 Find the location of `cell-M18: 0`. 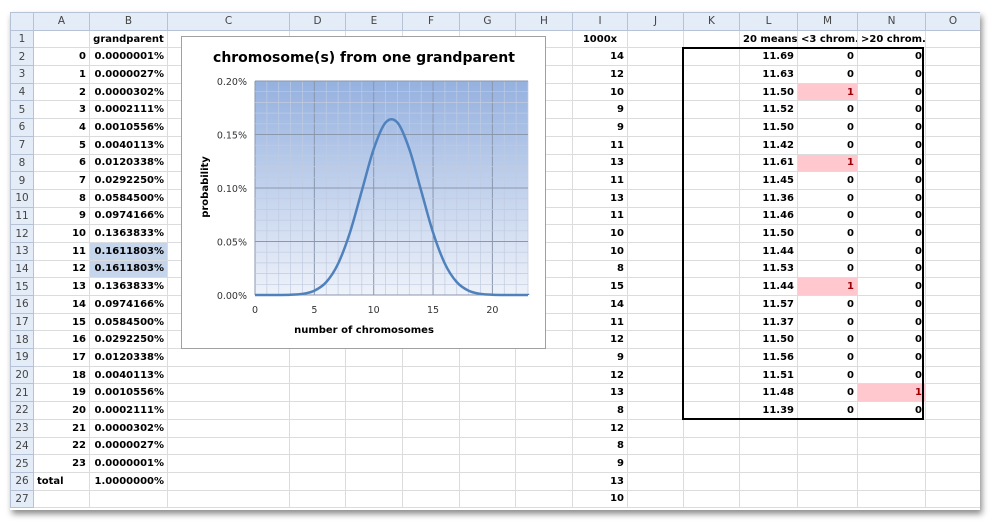

cell-M18: 0 is located at coordinates (827, 340).